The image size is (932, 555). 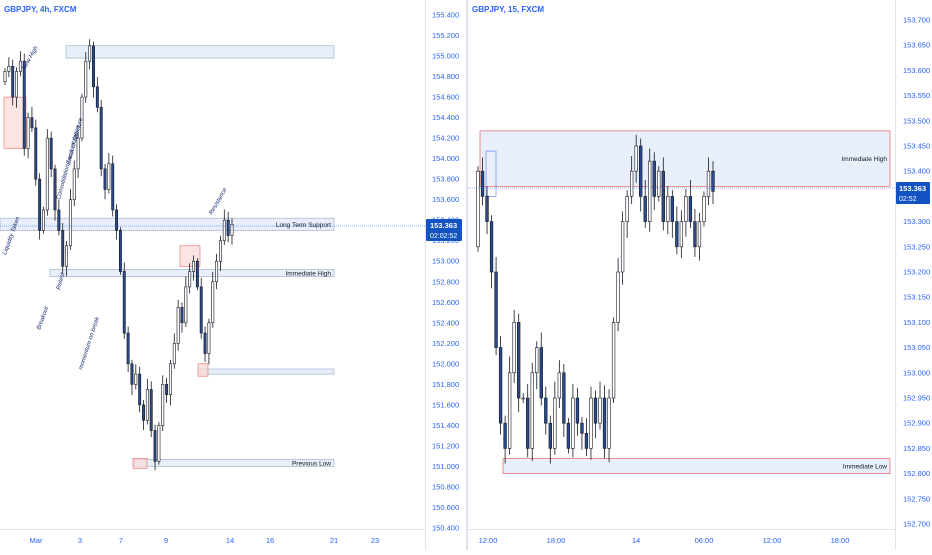 What do you see at coordinates (219, 201) in the screenshot?
I see `annotation-text: Resistance` at bounding box center [219, 201].